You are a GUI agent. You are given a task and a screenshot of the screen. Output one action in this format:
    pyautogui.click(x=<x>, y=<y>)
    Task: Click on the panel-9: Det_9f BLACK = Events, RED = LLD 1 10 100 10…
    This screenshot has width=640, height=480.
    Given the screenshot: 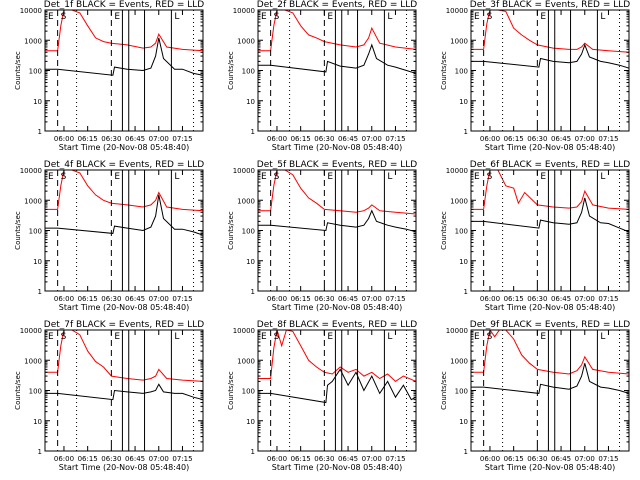 What is the action you would take?
    pyautogui.click(x=535, y=396)
    